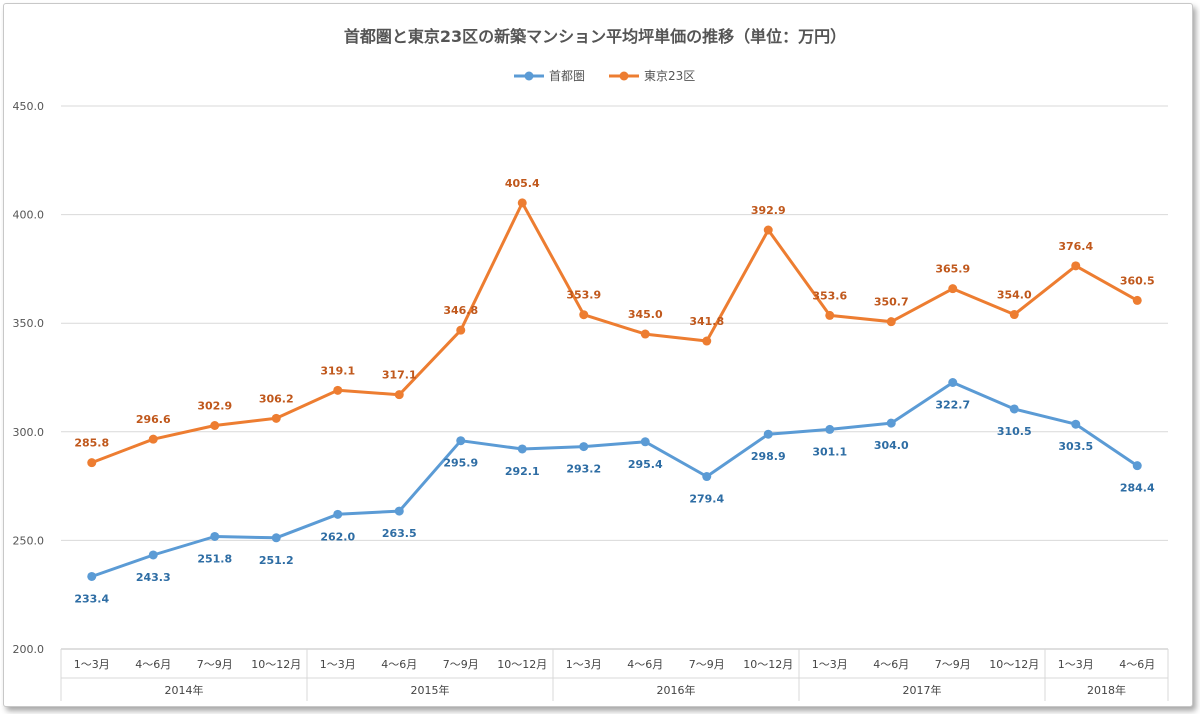 The height and width of the screenshot is (714, 1200). What do you see at coordinates (952, 404) in the screenshot?
I see `data-label: 322.7` at bounding box center [952, 404].